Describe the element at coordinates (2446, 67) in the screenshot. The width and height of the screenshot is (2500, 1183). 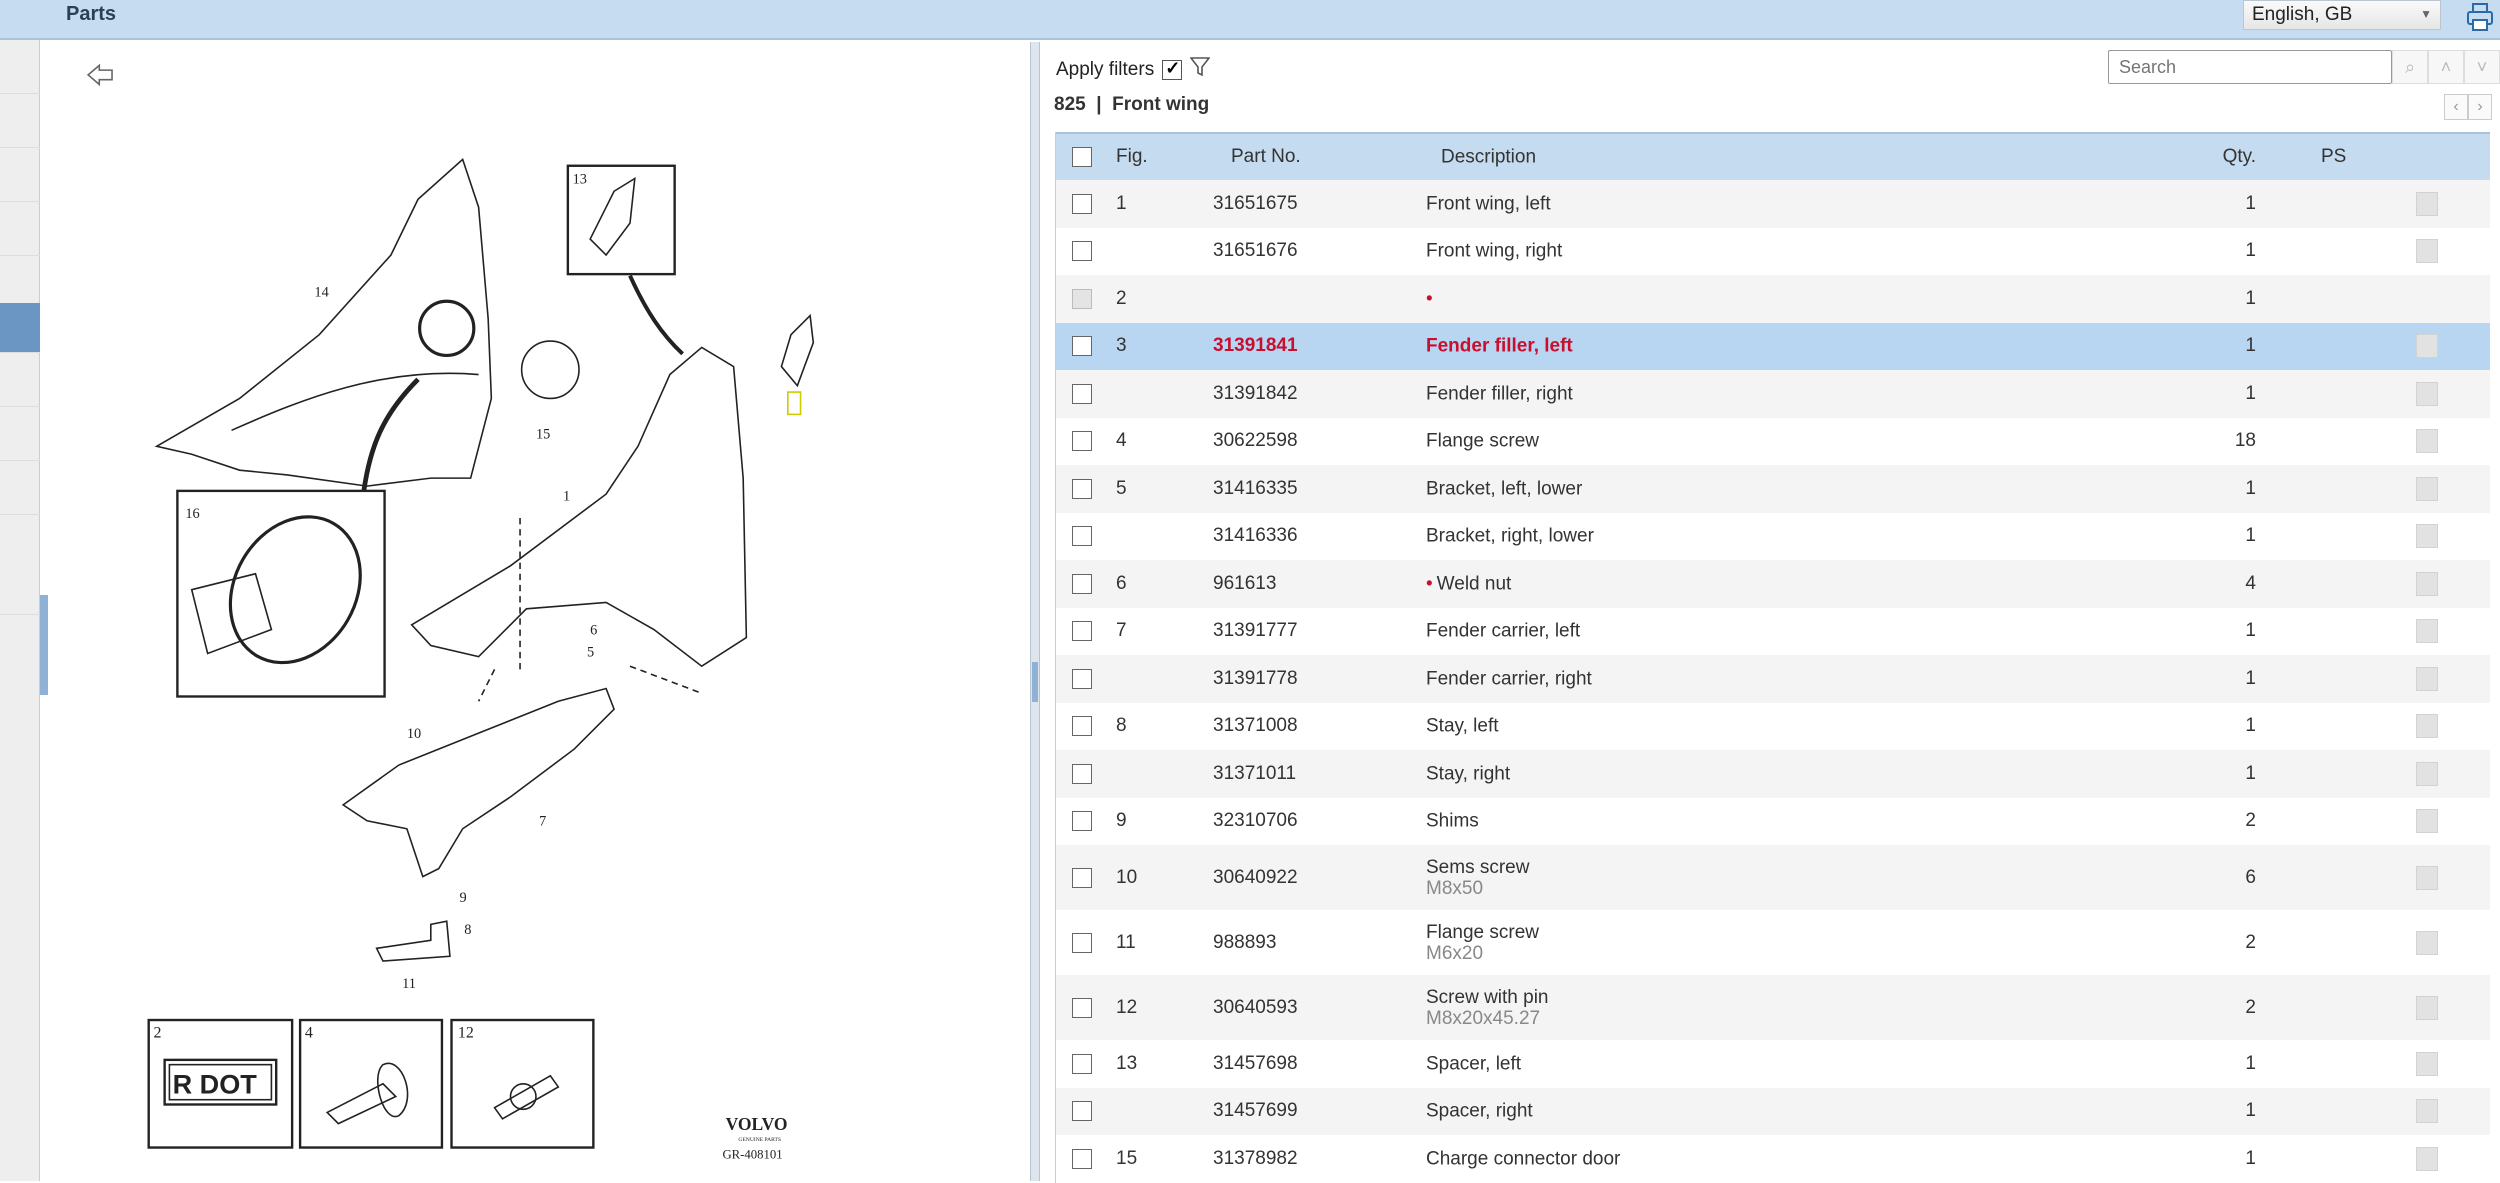
I see `chevron-up-icon: ˄` at that location.